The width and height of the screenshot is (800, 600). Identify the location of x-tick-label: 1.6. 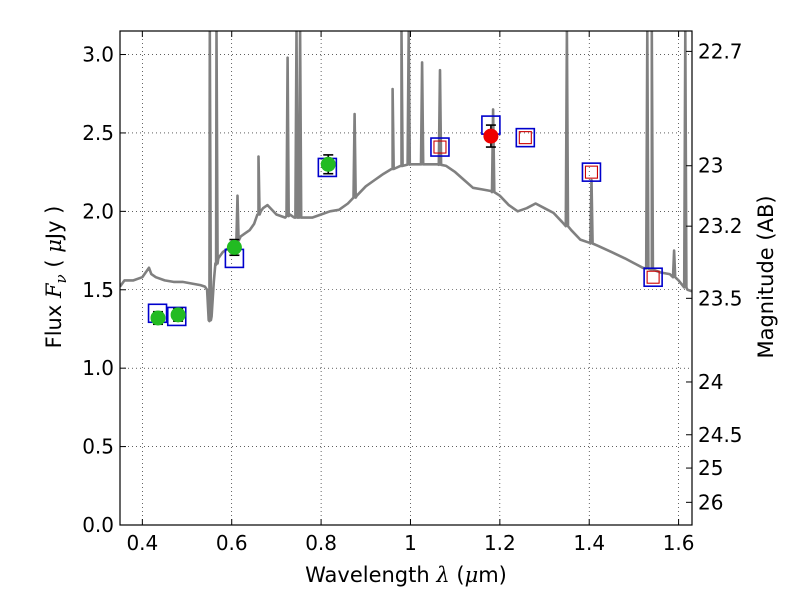
(679, 543).